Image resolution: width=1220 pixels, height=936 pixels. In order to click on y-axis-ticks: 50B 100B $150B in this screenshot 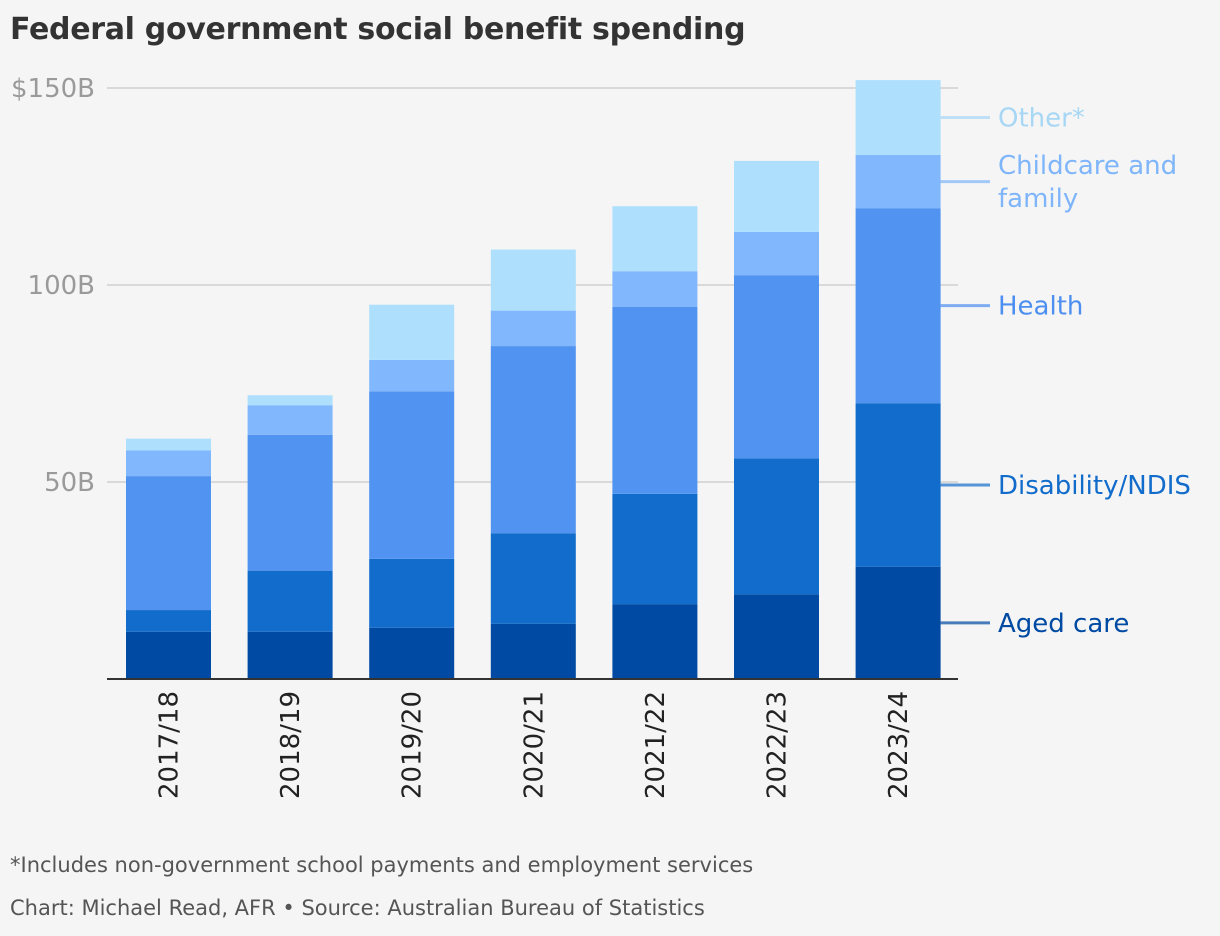, I will do `click(53, 286)`.